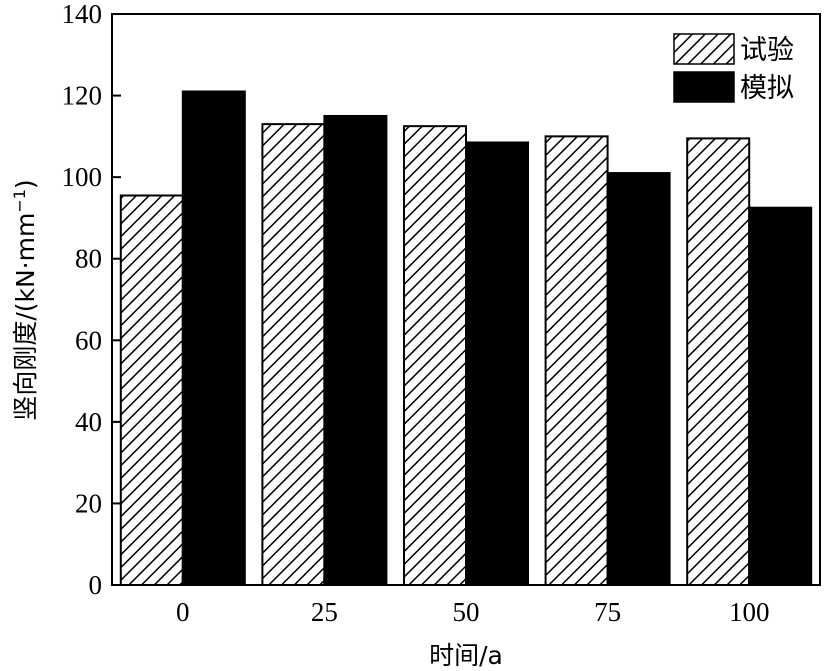 The image size is (825, 671). What do you see at coordinates (82, 14) in the screenshot?
I see `y-tick-label-140: 140` at bounding box center [82, 14].